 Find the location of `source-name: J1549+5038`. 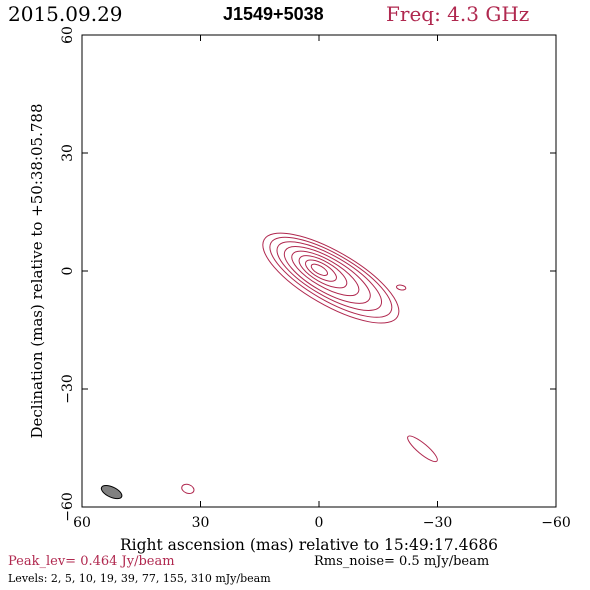

source-name: J1549+5038 is located at coordinates (273, 14).